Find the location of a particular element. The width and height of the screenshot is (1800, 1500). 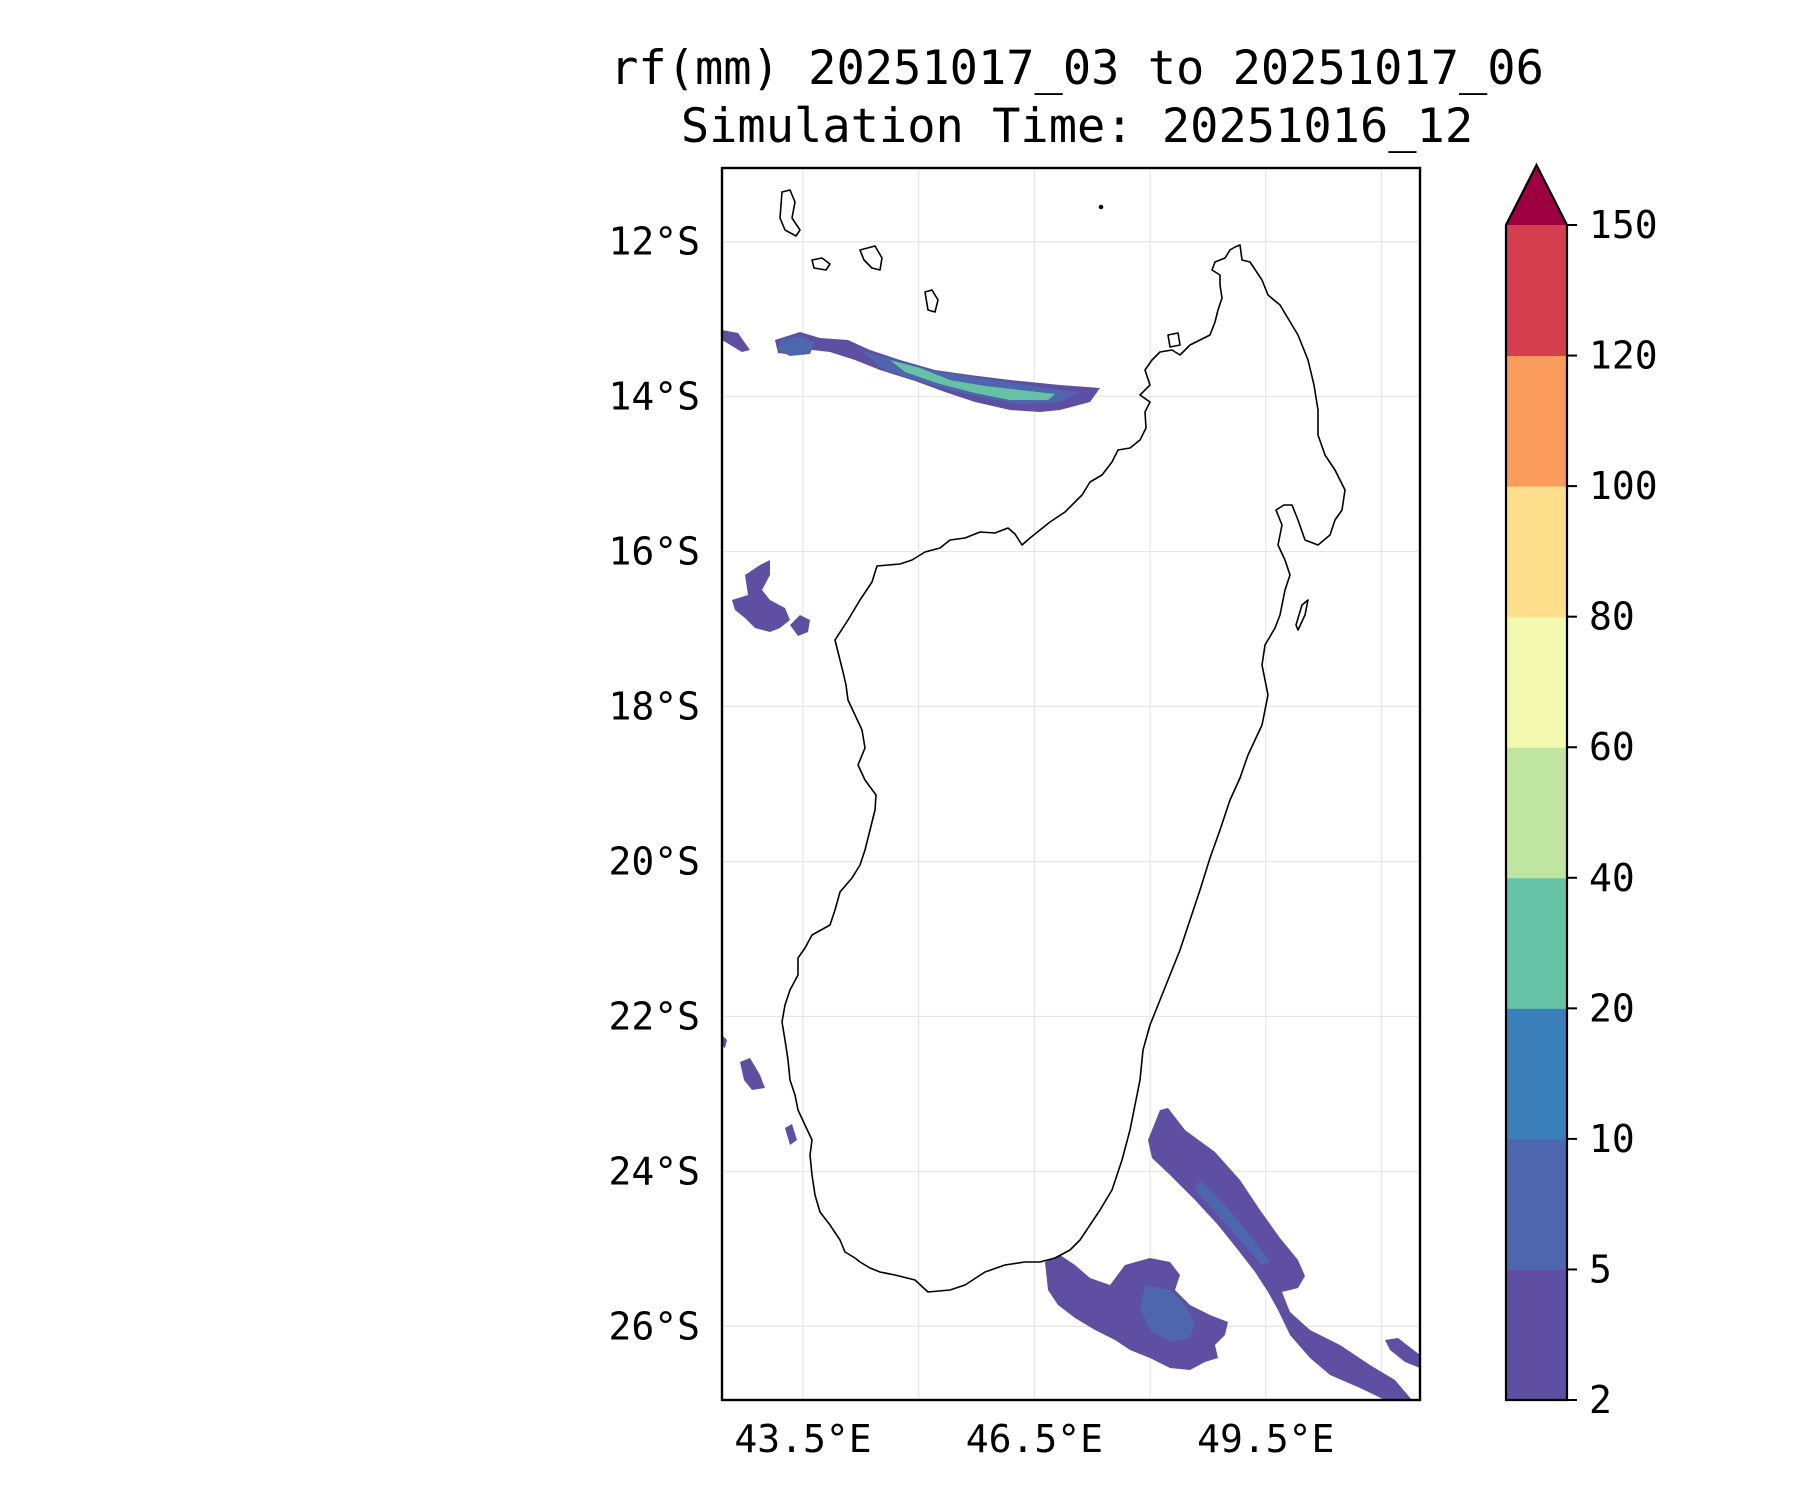

lat-tick-label: 18°S is located at coordinates (654, 707).